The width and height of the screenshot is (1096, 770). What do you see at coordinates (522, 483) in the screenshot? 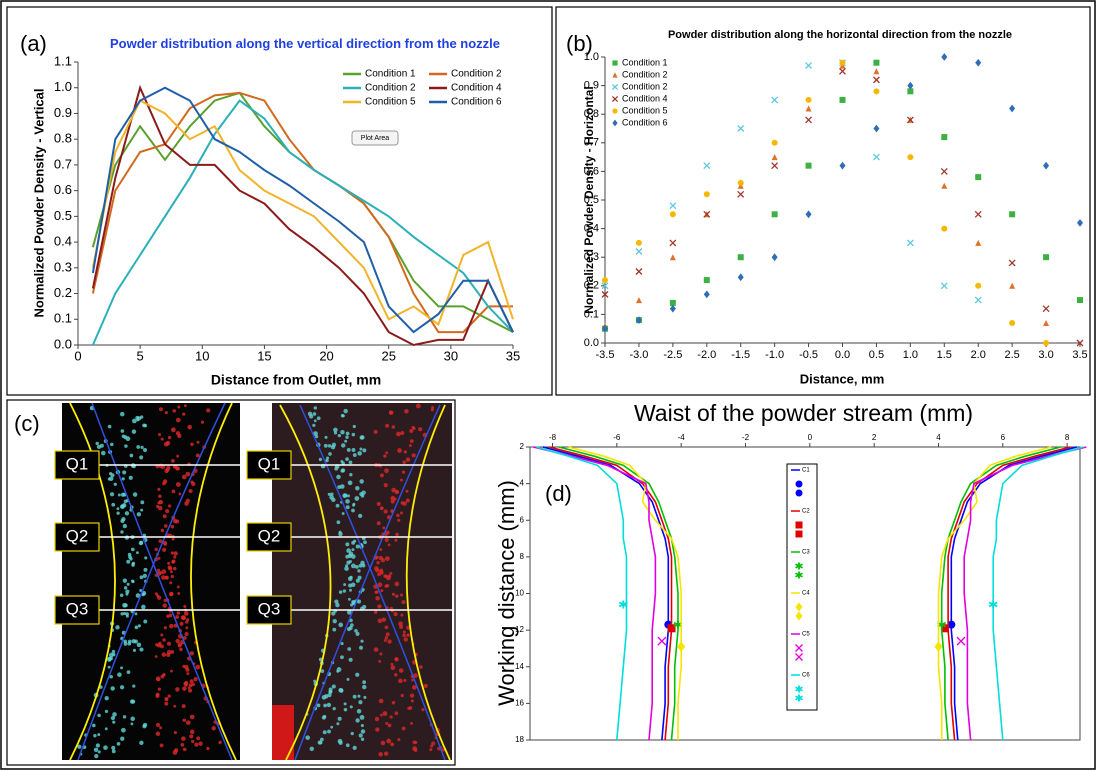
I see `y-tick-label: 4` at bounding box center [522, 483].